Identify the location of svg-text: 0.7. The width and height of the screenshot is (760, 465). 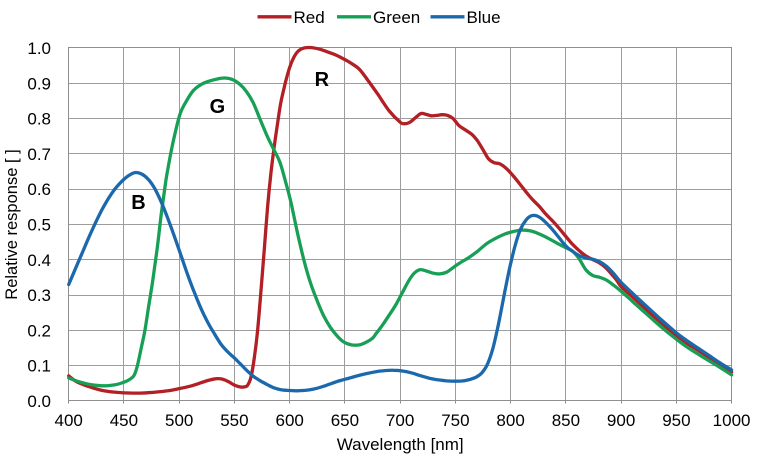
(39, 154).